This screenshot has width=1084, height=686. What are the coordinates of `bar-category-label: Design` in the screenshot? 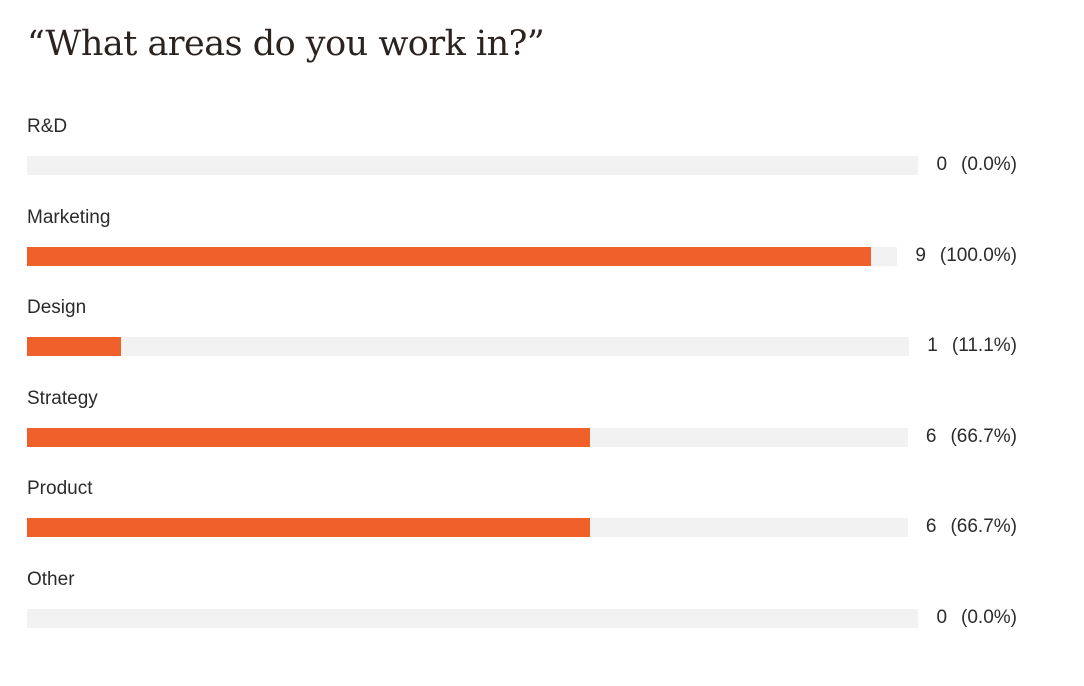 It's located at (57, 307).